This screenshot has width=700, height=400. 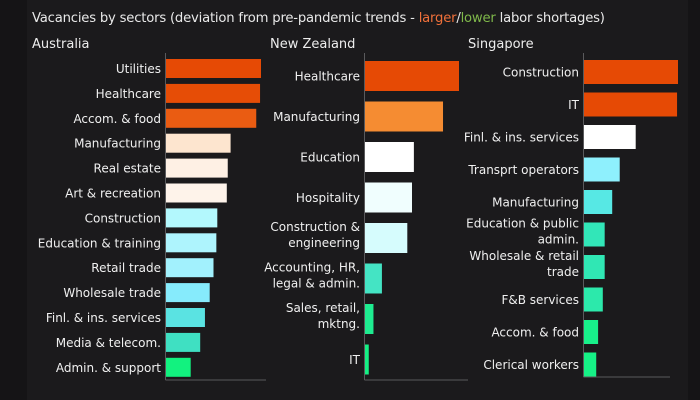 What do you see at coordinates (404, 116) in the screenshot?
I see `new-zealand-bar-manufacturing` at bounding box center [404, 116].